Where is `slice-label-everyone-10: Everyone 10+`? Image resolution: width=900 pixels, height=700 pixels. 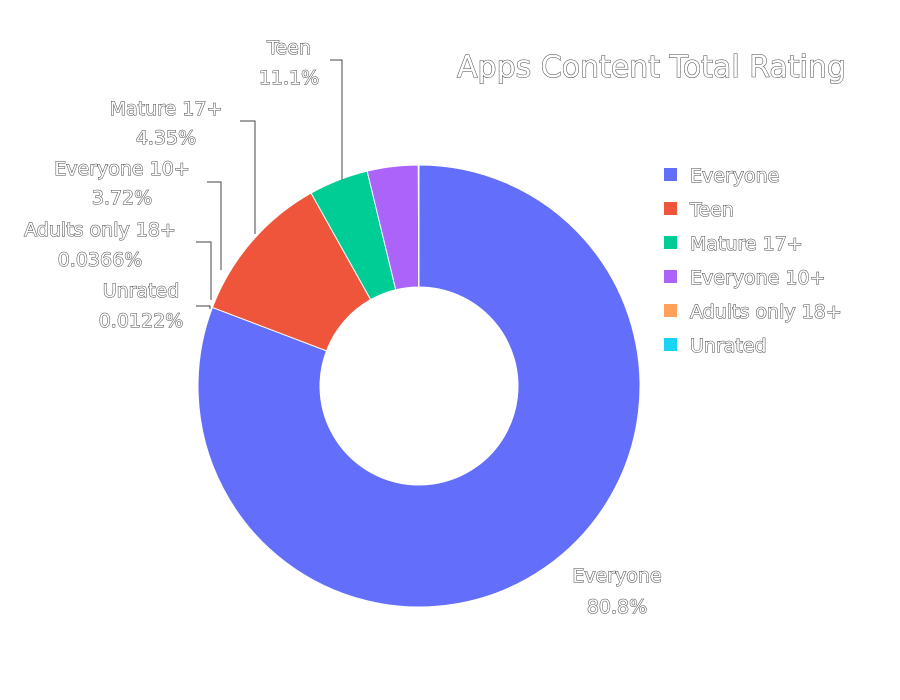 slice-label-everyone-10: Everyone 10+ is located at coordinates (122, 169).